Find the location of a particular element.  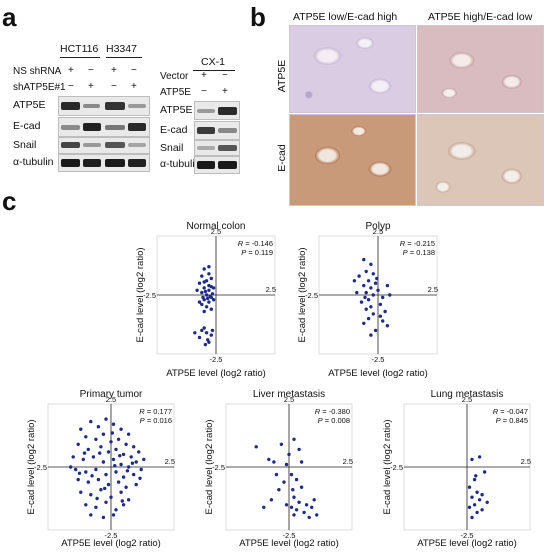

blot-row-label-snail: Snail is located at coordinates (172, 148).